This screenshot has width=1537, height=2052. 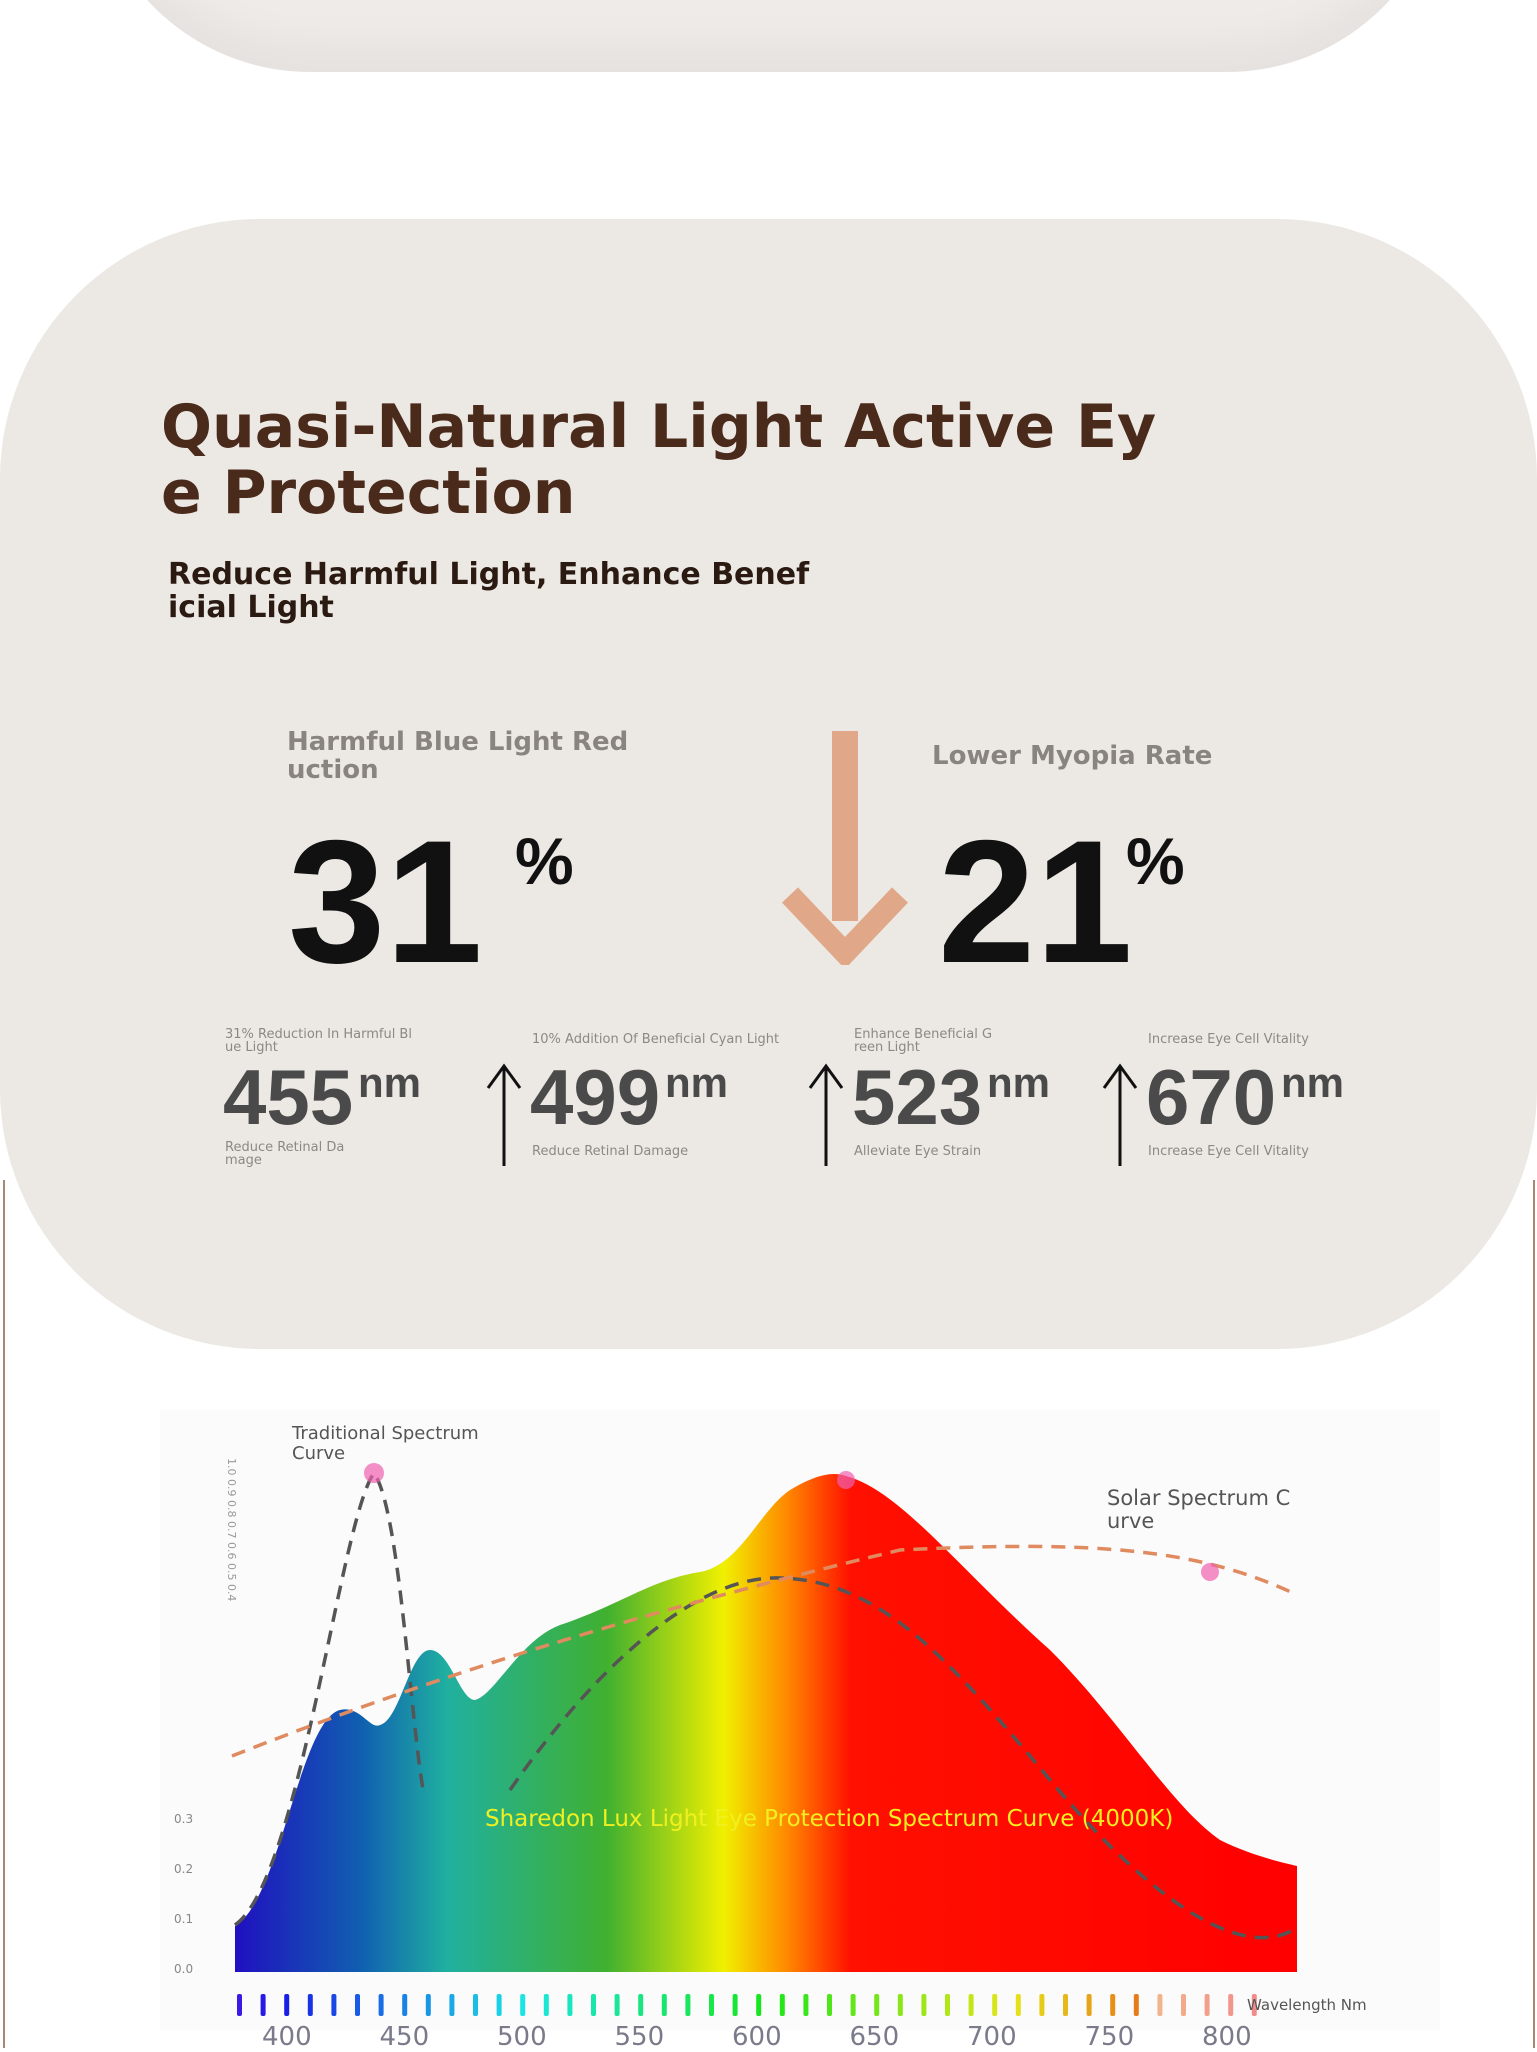 What do you see at coordinates (610, 1151) in the screenshot?
I see `wavelength-note: Reduce Retinal Damage` at bounding box center [610, 1151].